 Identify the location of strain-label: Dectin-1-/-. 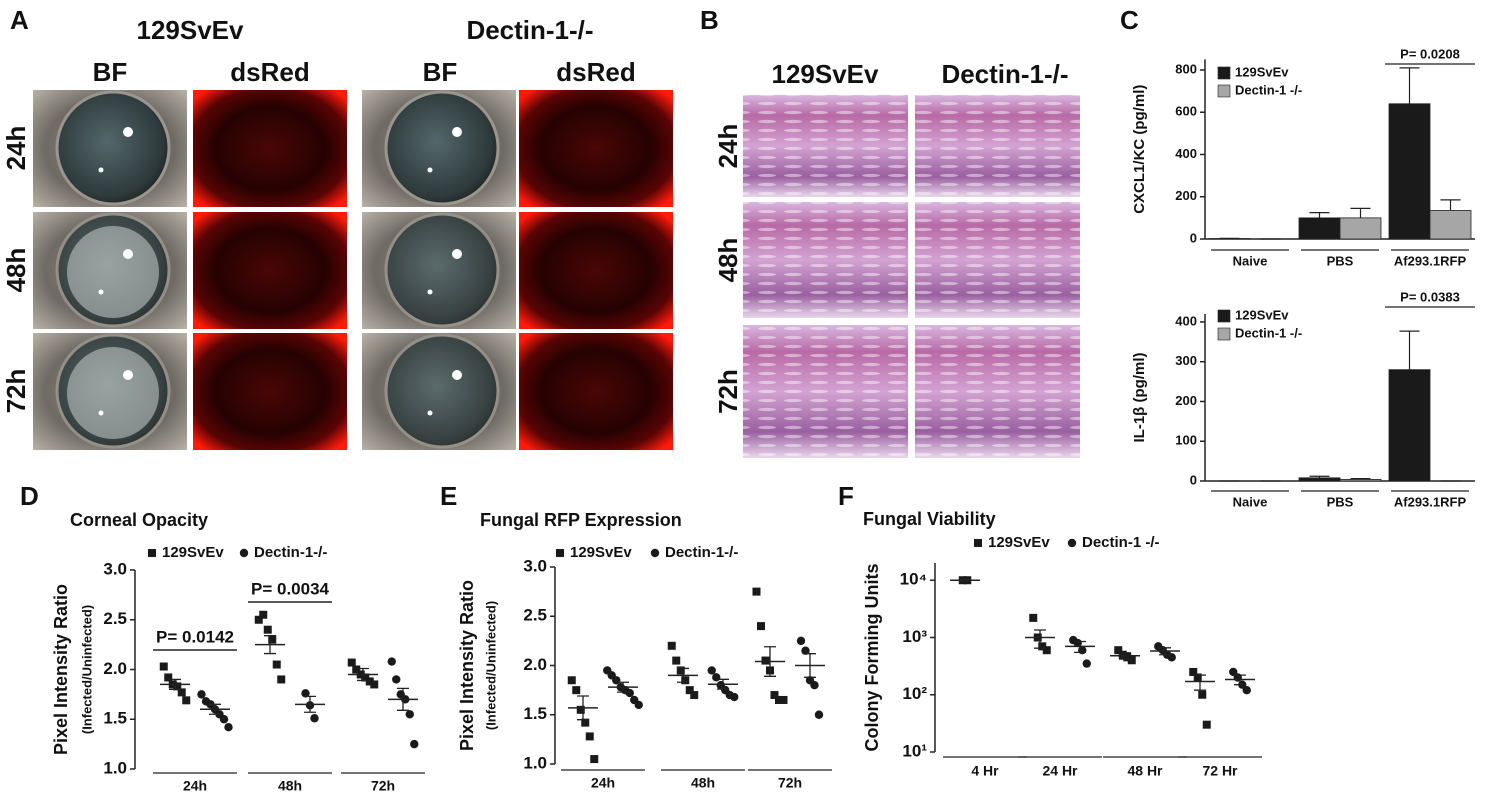
(1004, 74).